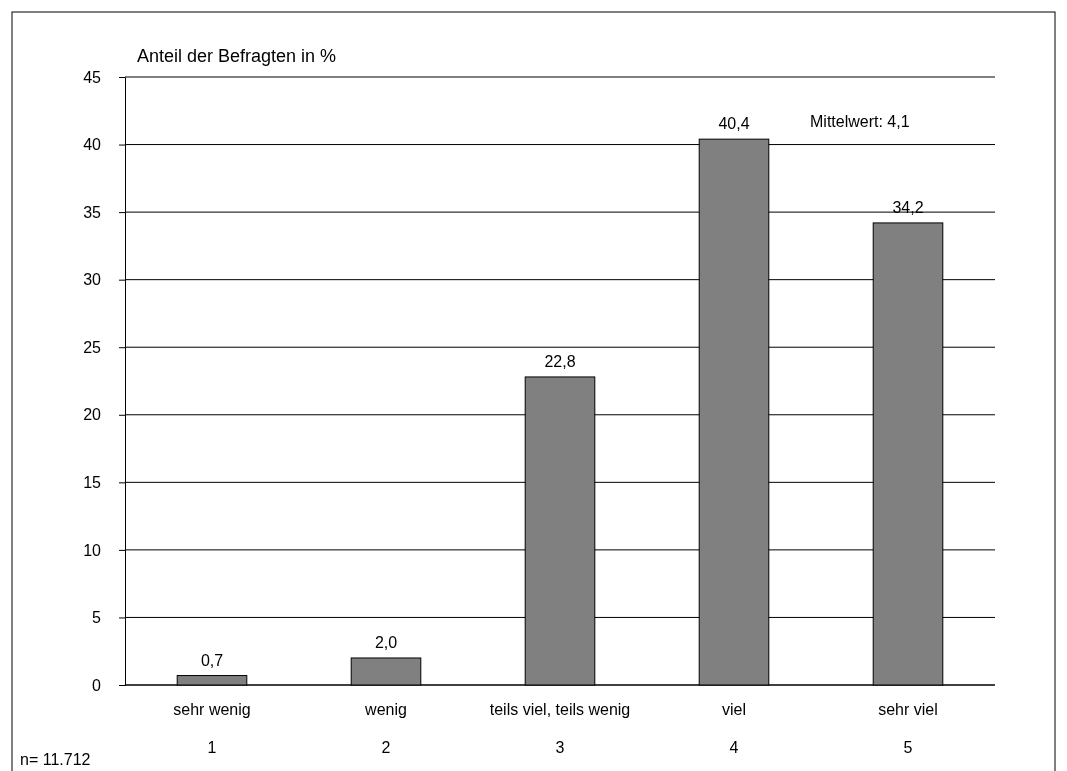 The image size is (1067, 771). Describe the element at coordinates (92, 212) in the screenshot. I see `y-tick-label: 35` at that location.